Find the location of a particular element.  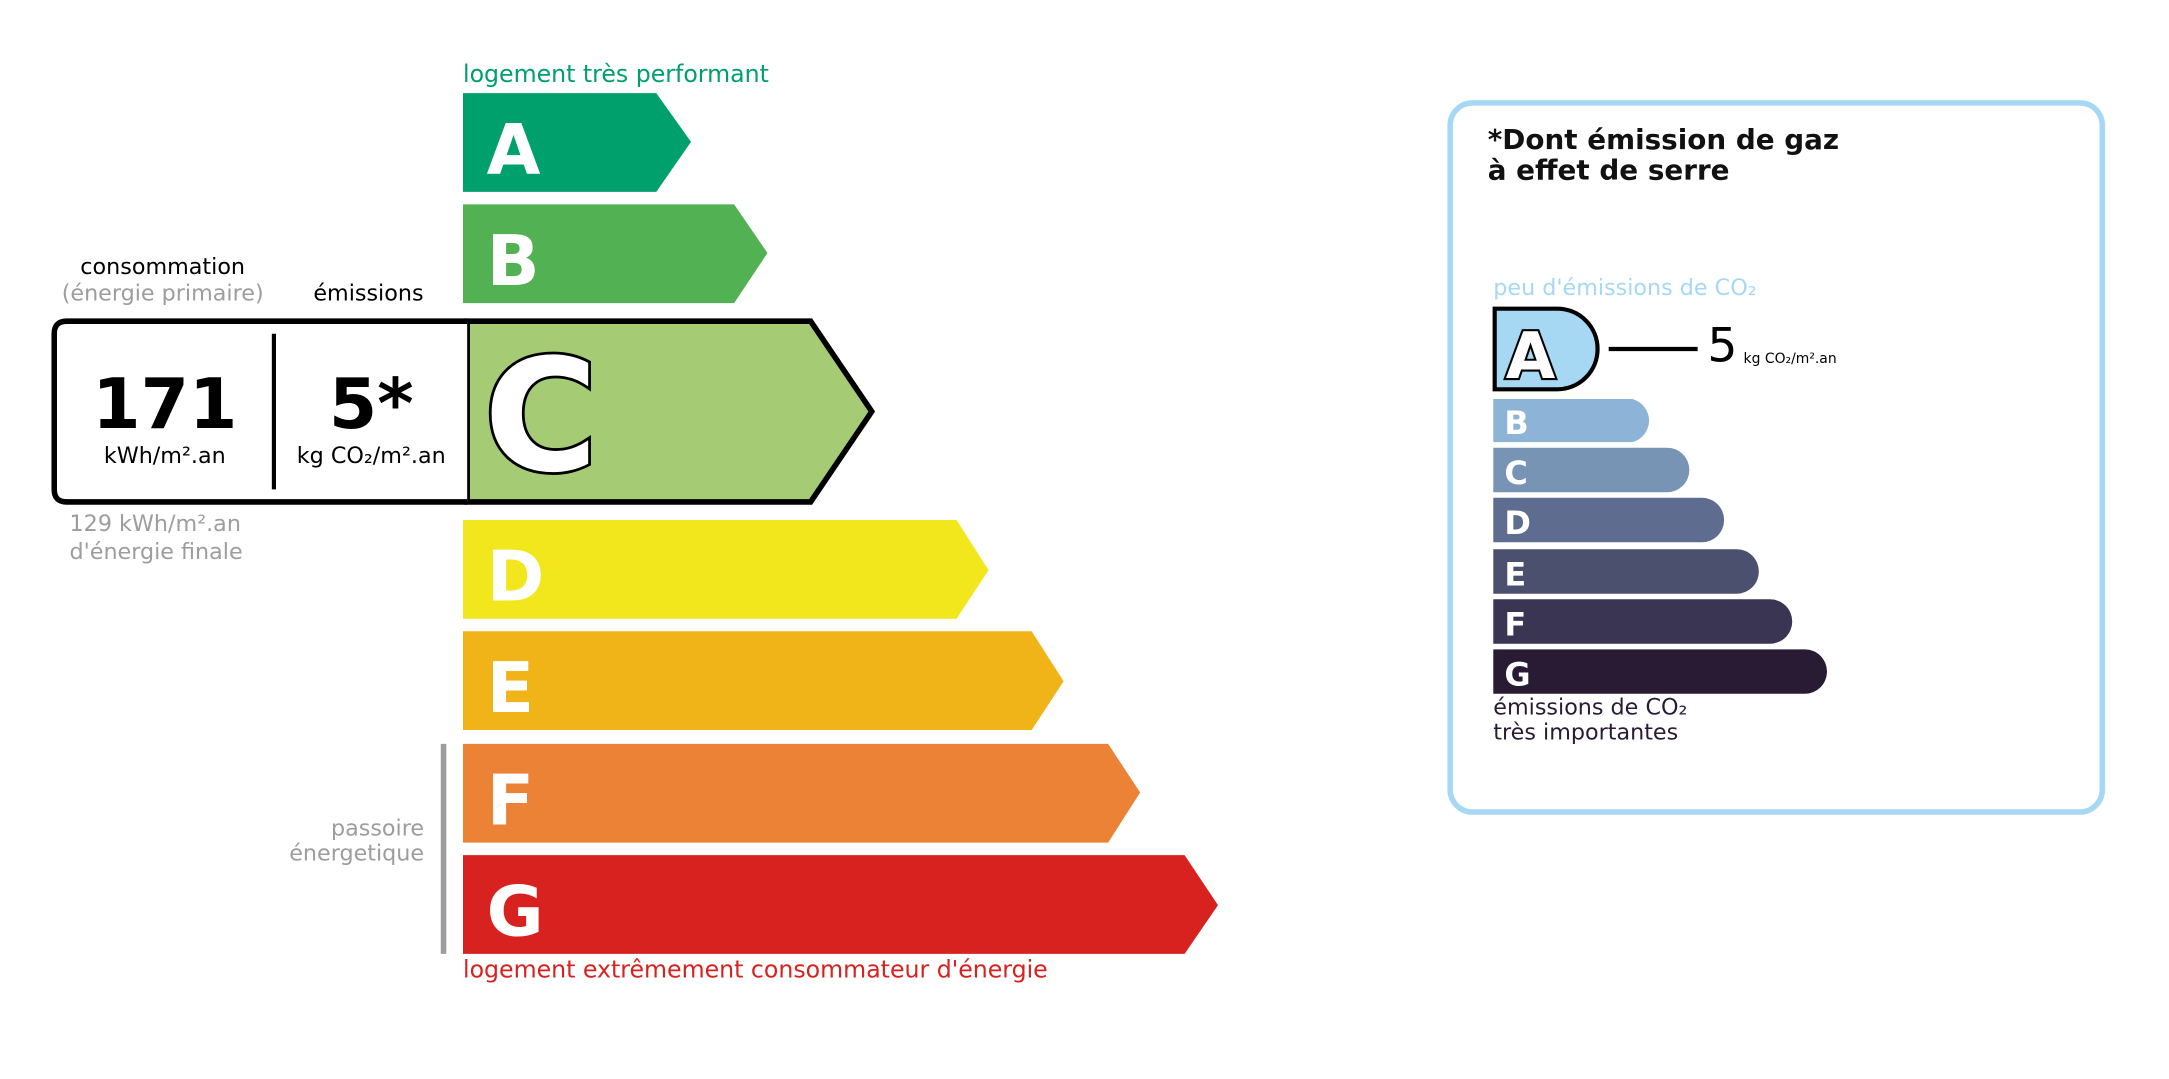

energy-bar-b: B is located at coordinates (615, 254).